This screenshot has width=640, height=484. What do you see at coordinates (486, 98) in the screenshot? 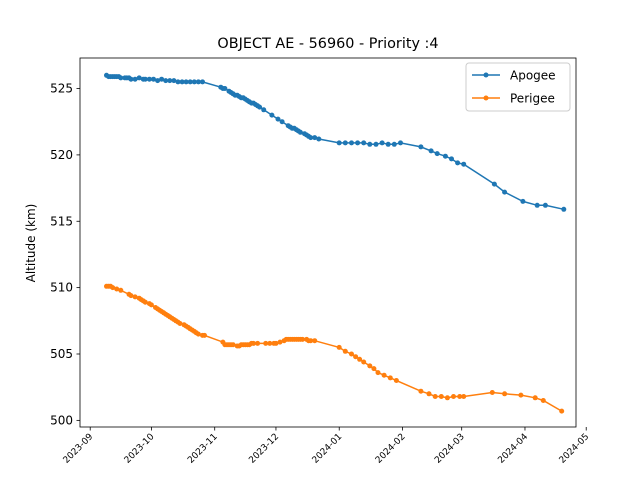
I see `legend-marker-perigee` at bounding box center [486, 98].